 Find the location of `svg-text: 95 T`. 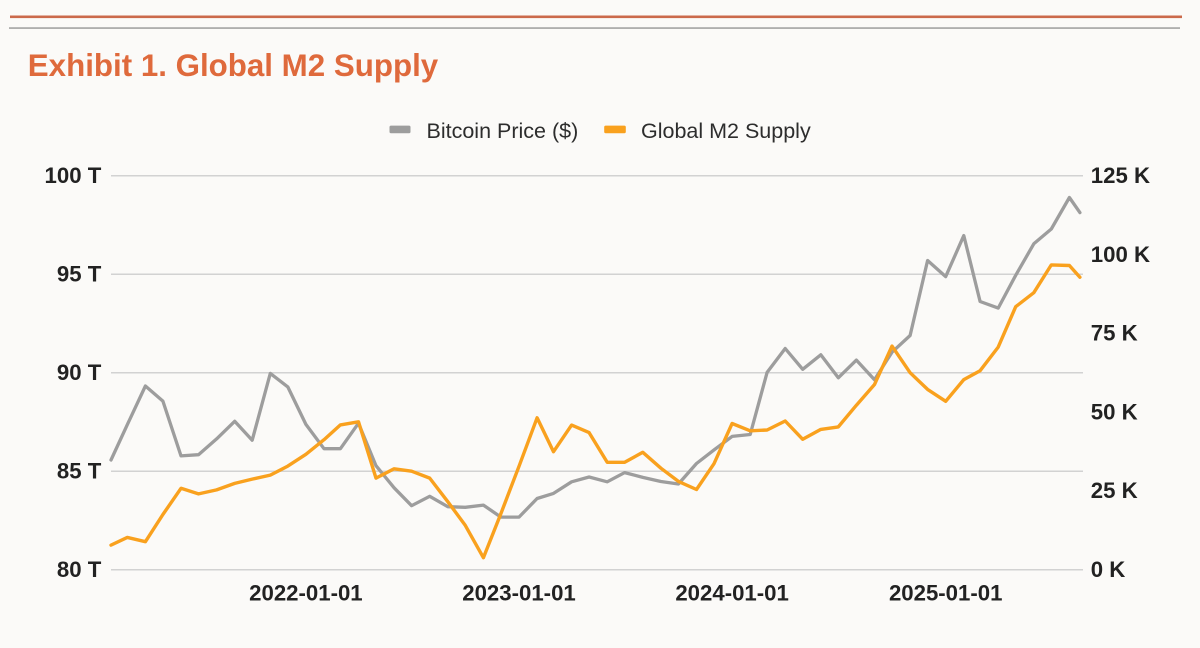

svg-text: 95 T is located at coordinates (79, 274).